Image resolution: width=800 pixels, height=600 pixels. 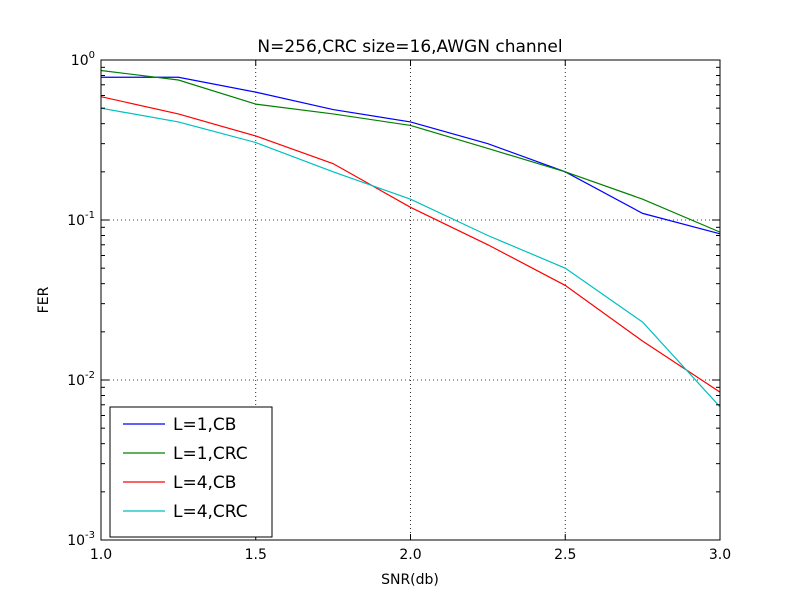 I want to click on y-axis-label: FER, so click(x=44, y=299).